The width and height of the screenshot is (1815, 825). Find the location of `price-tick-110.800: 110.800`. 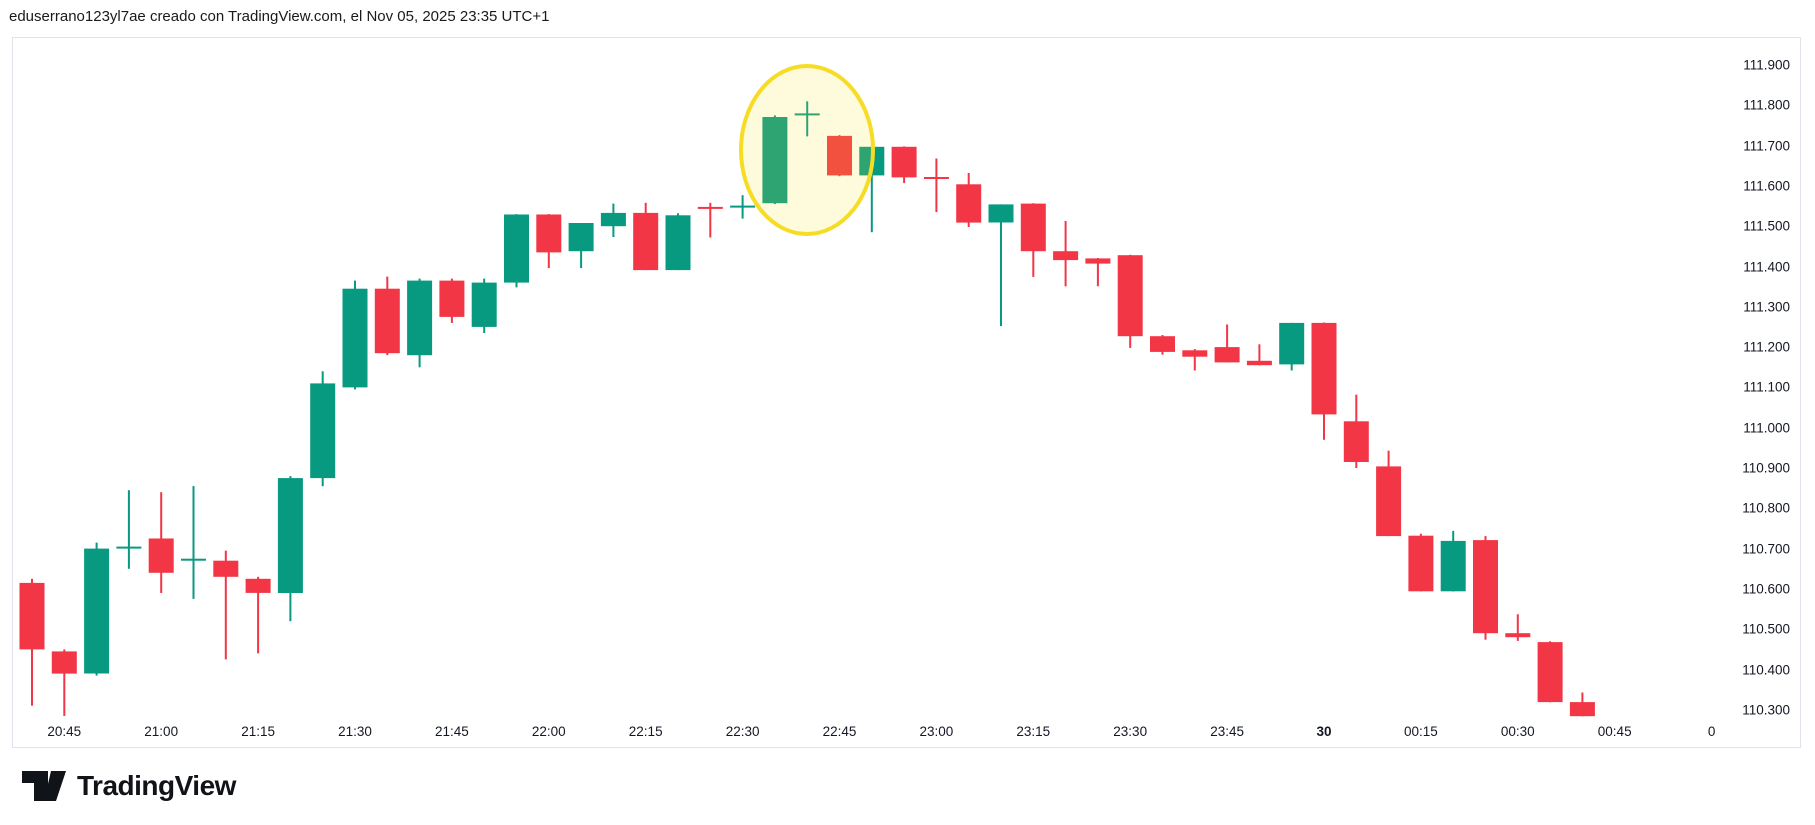

price-tick-110.800: 110.800 is located at coordinates (1766, 508).